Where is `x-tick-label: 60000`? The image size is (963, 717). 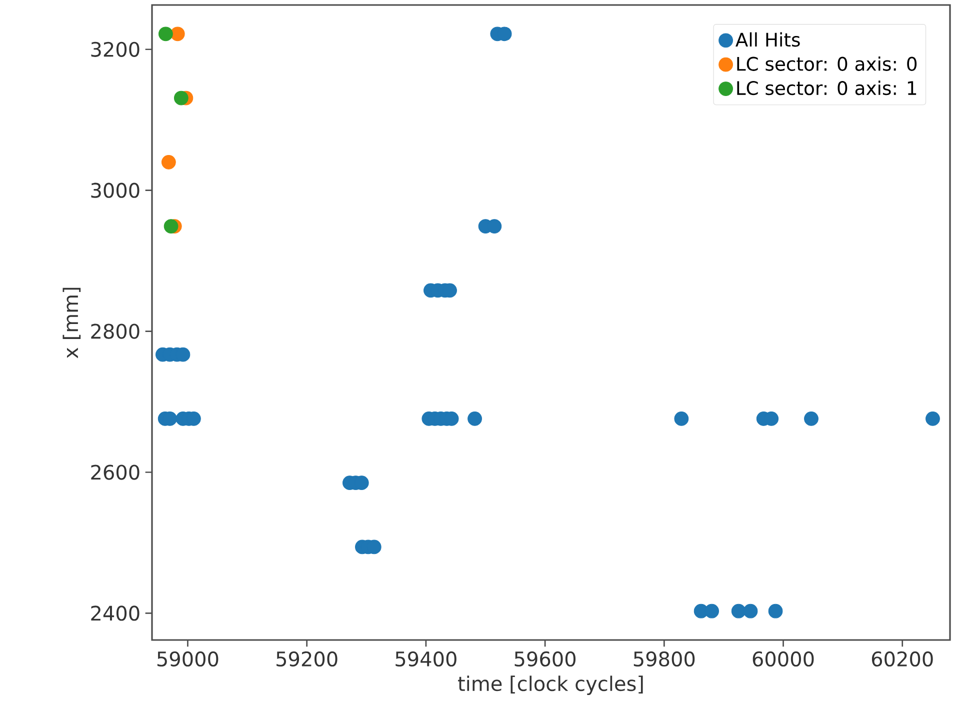 x-tick-label: 60000 is located at coordinates (783, 659).